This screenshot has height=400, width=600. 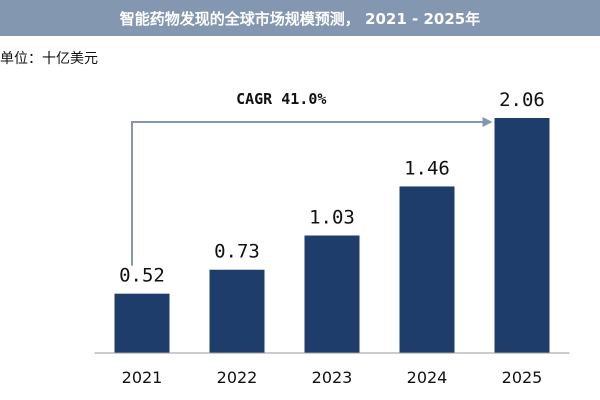 I want to click on bar-value-label-2021: 0.52, so click(x=142, y=276).